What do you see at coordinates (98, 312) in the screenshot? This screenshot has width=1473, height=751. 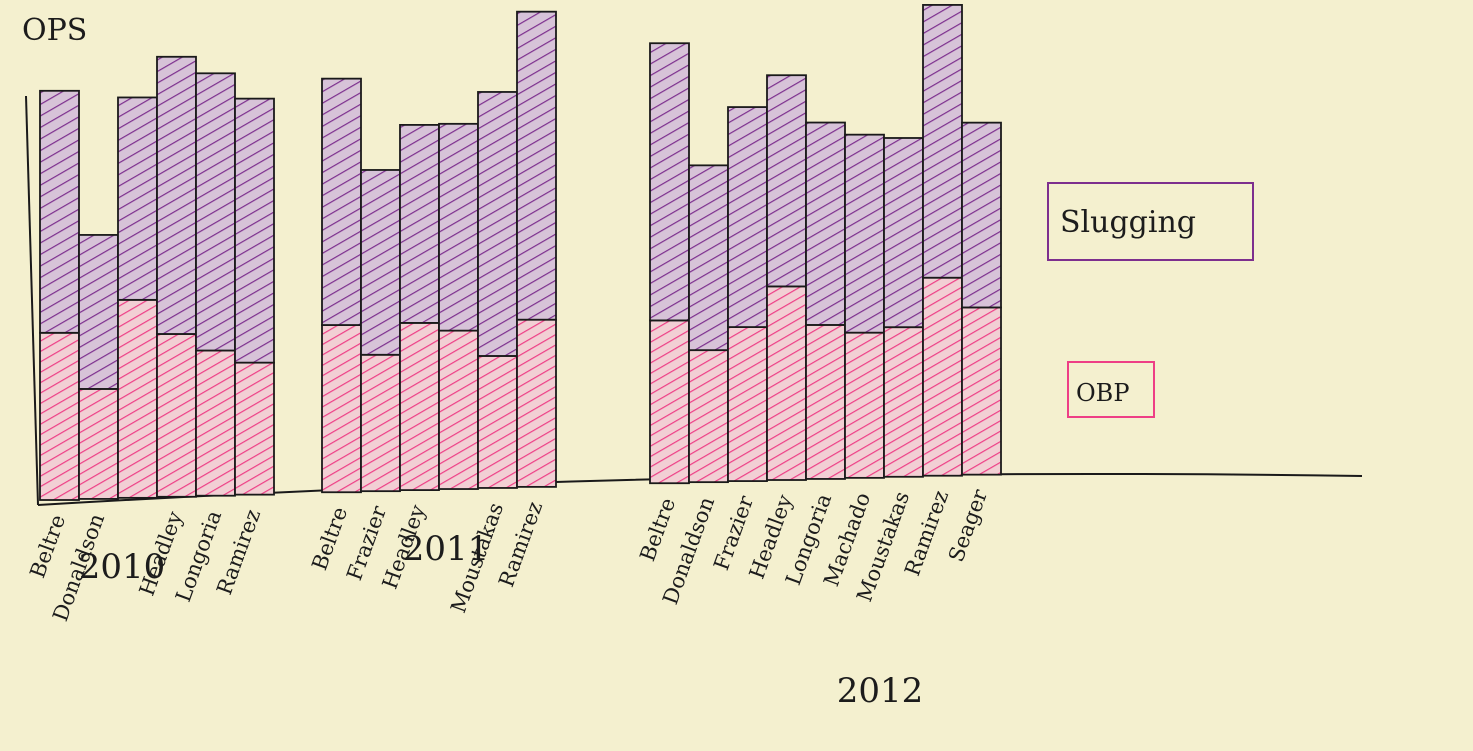 I see `bar-slugging-2010-donaldson` at bounding box center [98, 312].